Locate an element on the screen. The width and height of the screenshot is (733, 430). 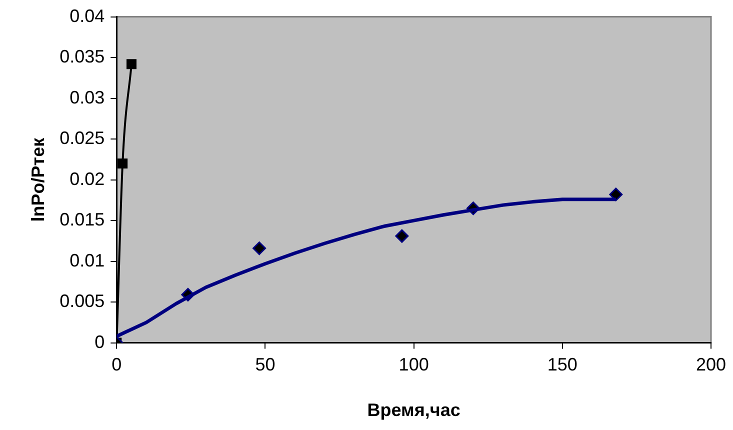
y-tick-label: 0.02 is located at coordinates (87, 178).